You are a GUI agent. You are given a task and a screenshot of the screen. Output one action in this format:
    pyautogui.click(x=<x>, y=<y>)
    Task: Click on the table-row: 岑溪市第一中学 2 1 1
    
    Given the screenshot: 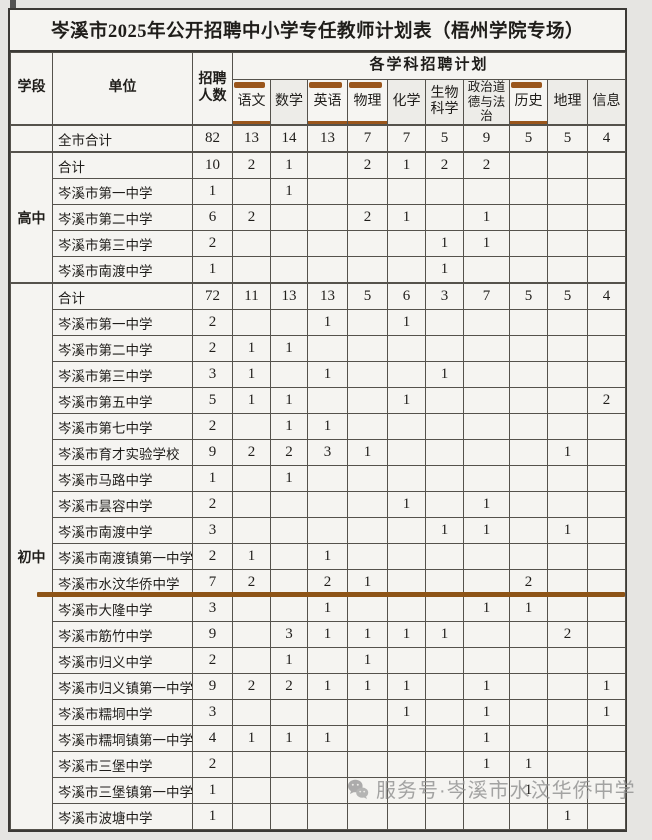 What is the action you would take?
    pyautogui.click(x=319, y=322)
    